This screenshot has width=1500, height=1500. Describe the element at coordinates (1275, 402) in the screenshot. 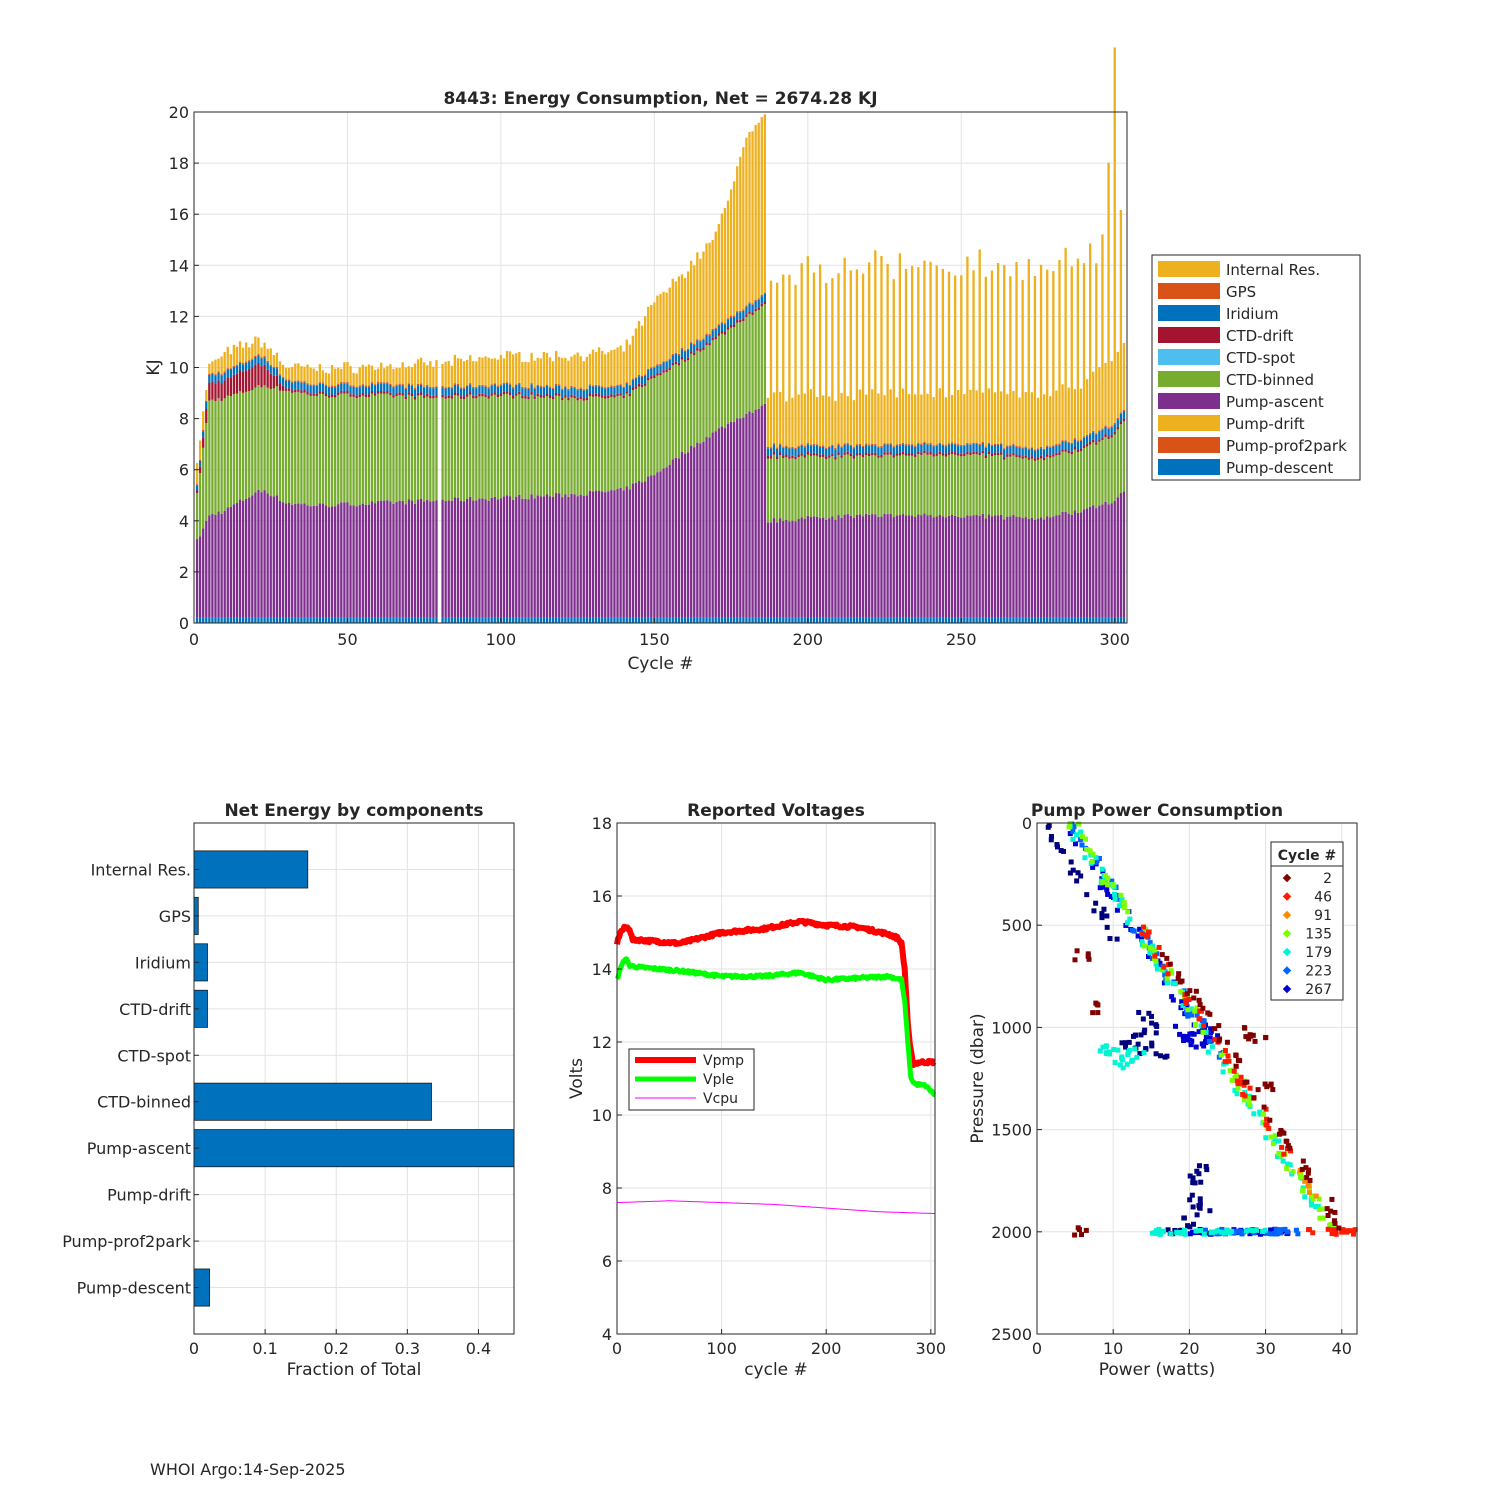

I see `legend-label: Pump-ascent` at that location.